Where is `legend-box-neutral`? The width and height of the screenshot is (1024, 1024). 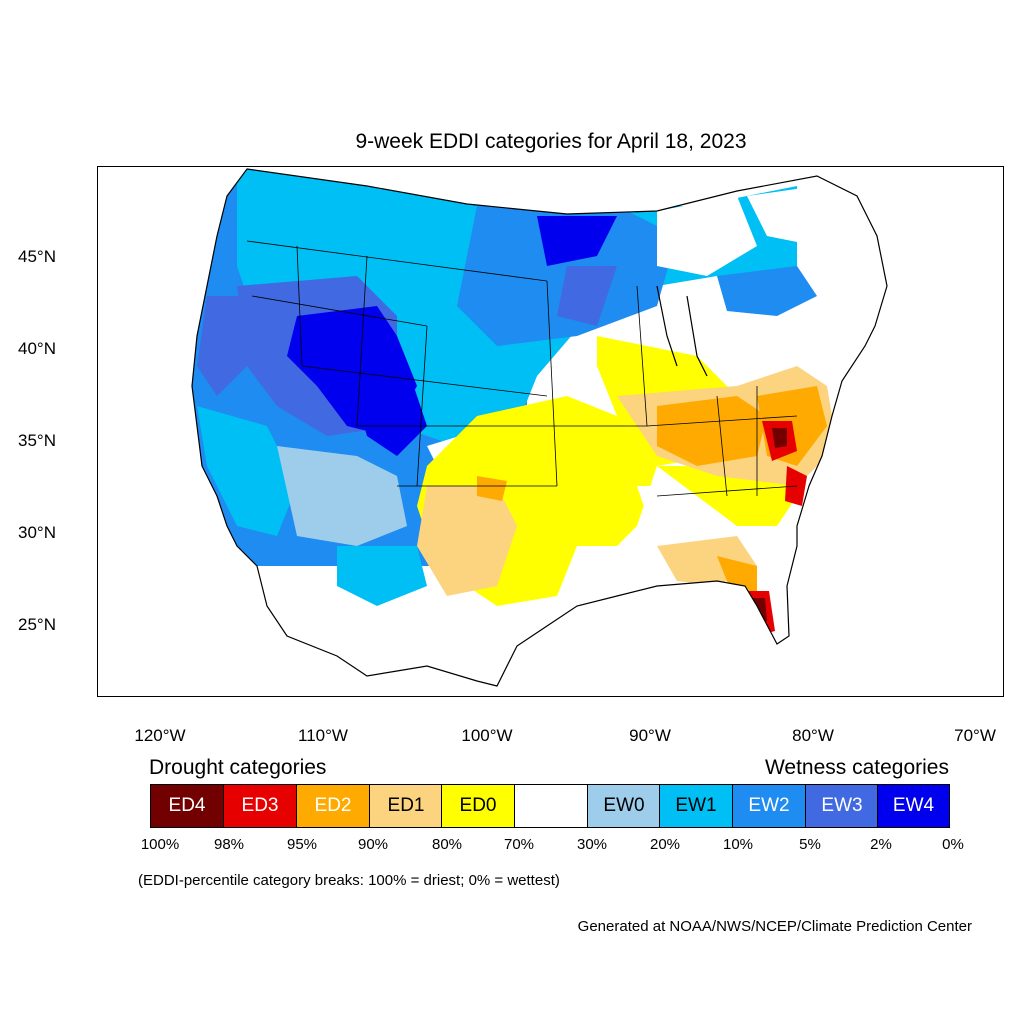
legend-box-neutral is located at coordinates (551, 806).